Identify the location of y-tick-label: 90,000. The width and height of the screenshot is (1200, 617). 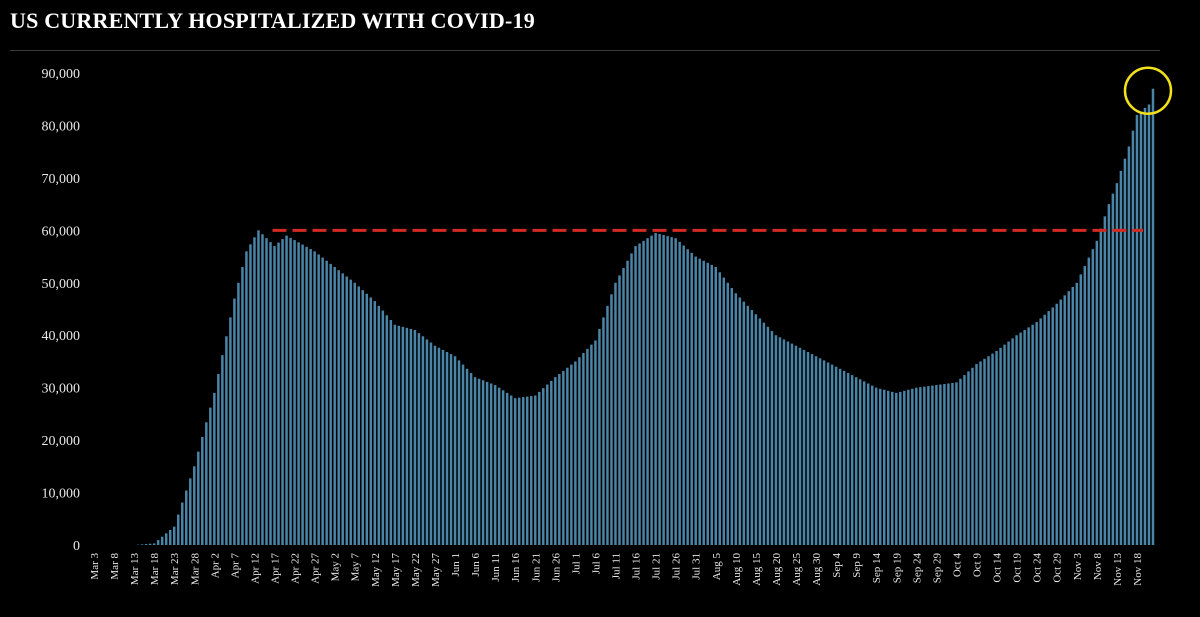
(61, 74).